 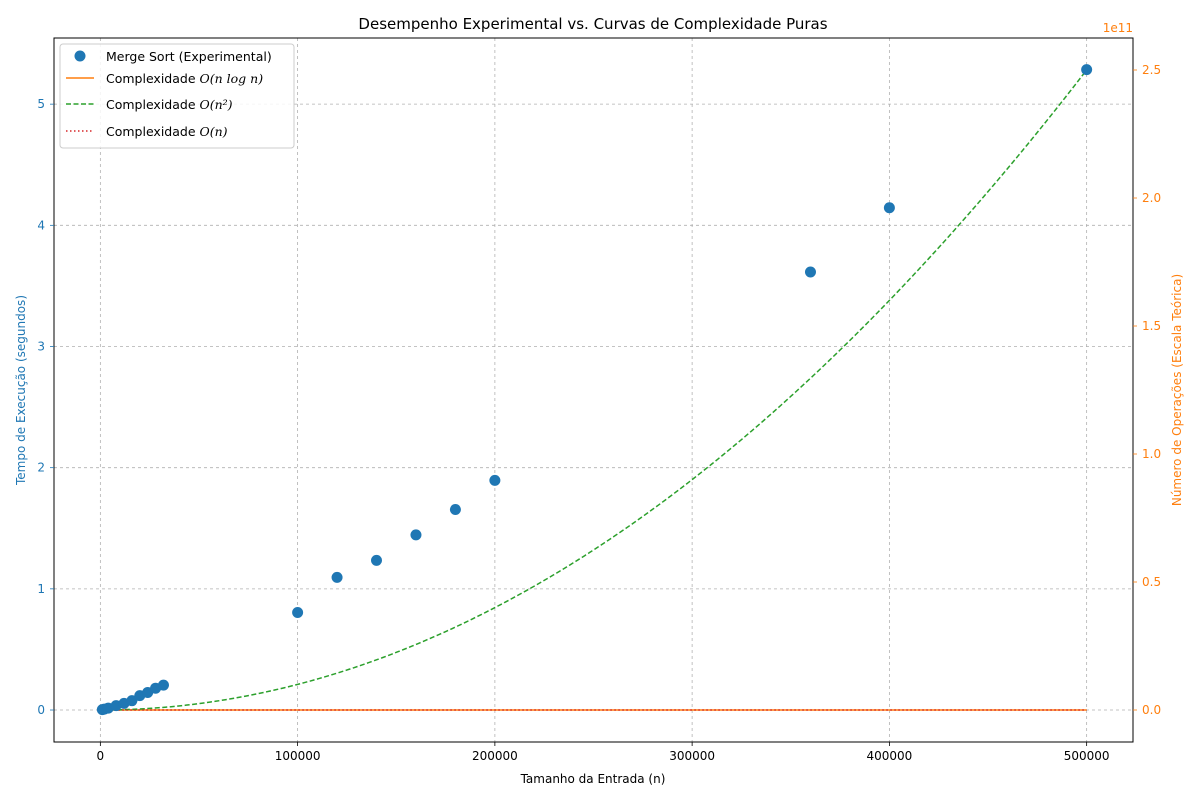 What do you see at coordinates (41, 225) in the screenshot?
I see `y-left-tick-label: 4` at bounding box center [41, 225].